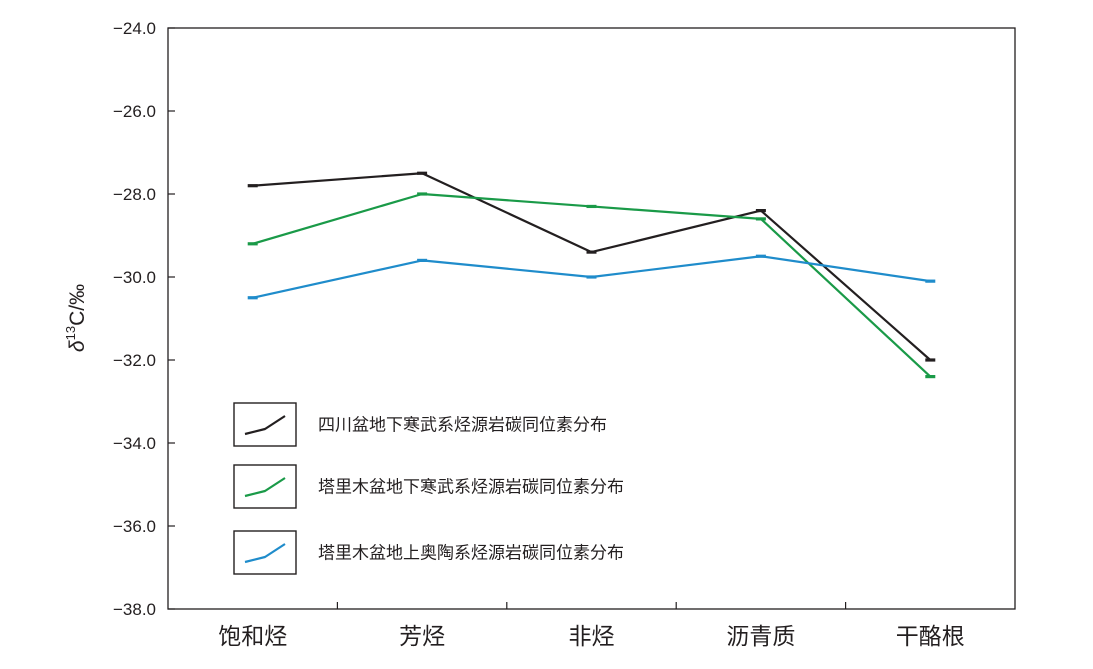 The height and width of the screenshot is (669, 1093). Describe the element at coordinates (462, 426) in the screenshot. I see `legend-label: 四川盆地下寒武系烃源岩碳同位素分布` at that location.